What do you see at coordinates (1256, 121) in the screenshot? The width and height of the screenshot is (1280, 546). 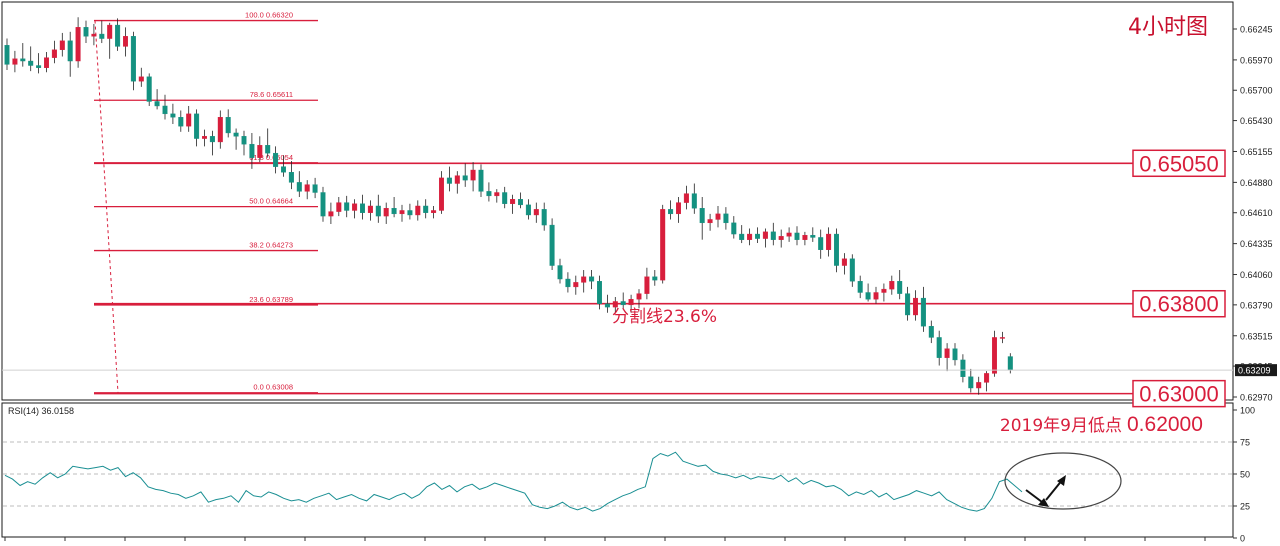 I see `price-tick-label: 0.65430` at bounding box center [1256, 121].